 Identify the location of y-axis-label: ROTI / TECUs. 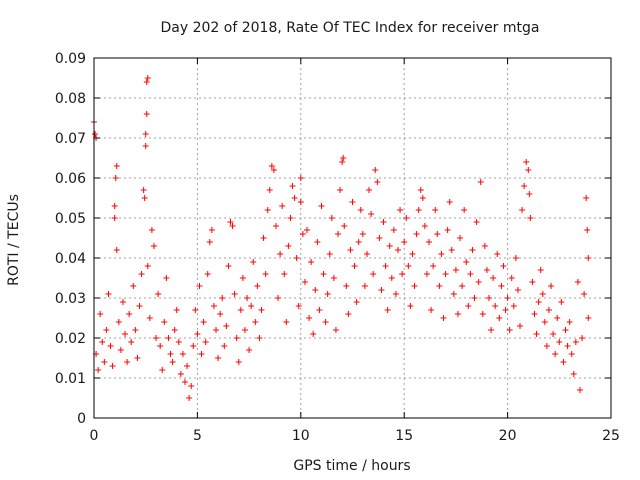
(14, 240).